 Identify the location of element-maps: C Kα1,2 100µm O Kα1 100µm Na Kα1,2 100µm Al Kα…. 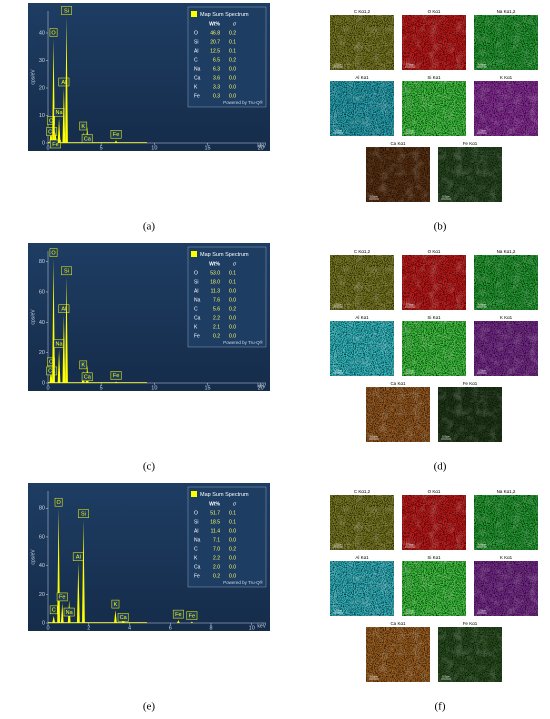
(434, 105).